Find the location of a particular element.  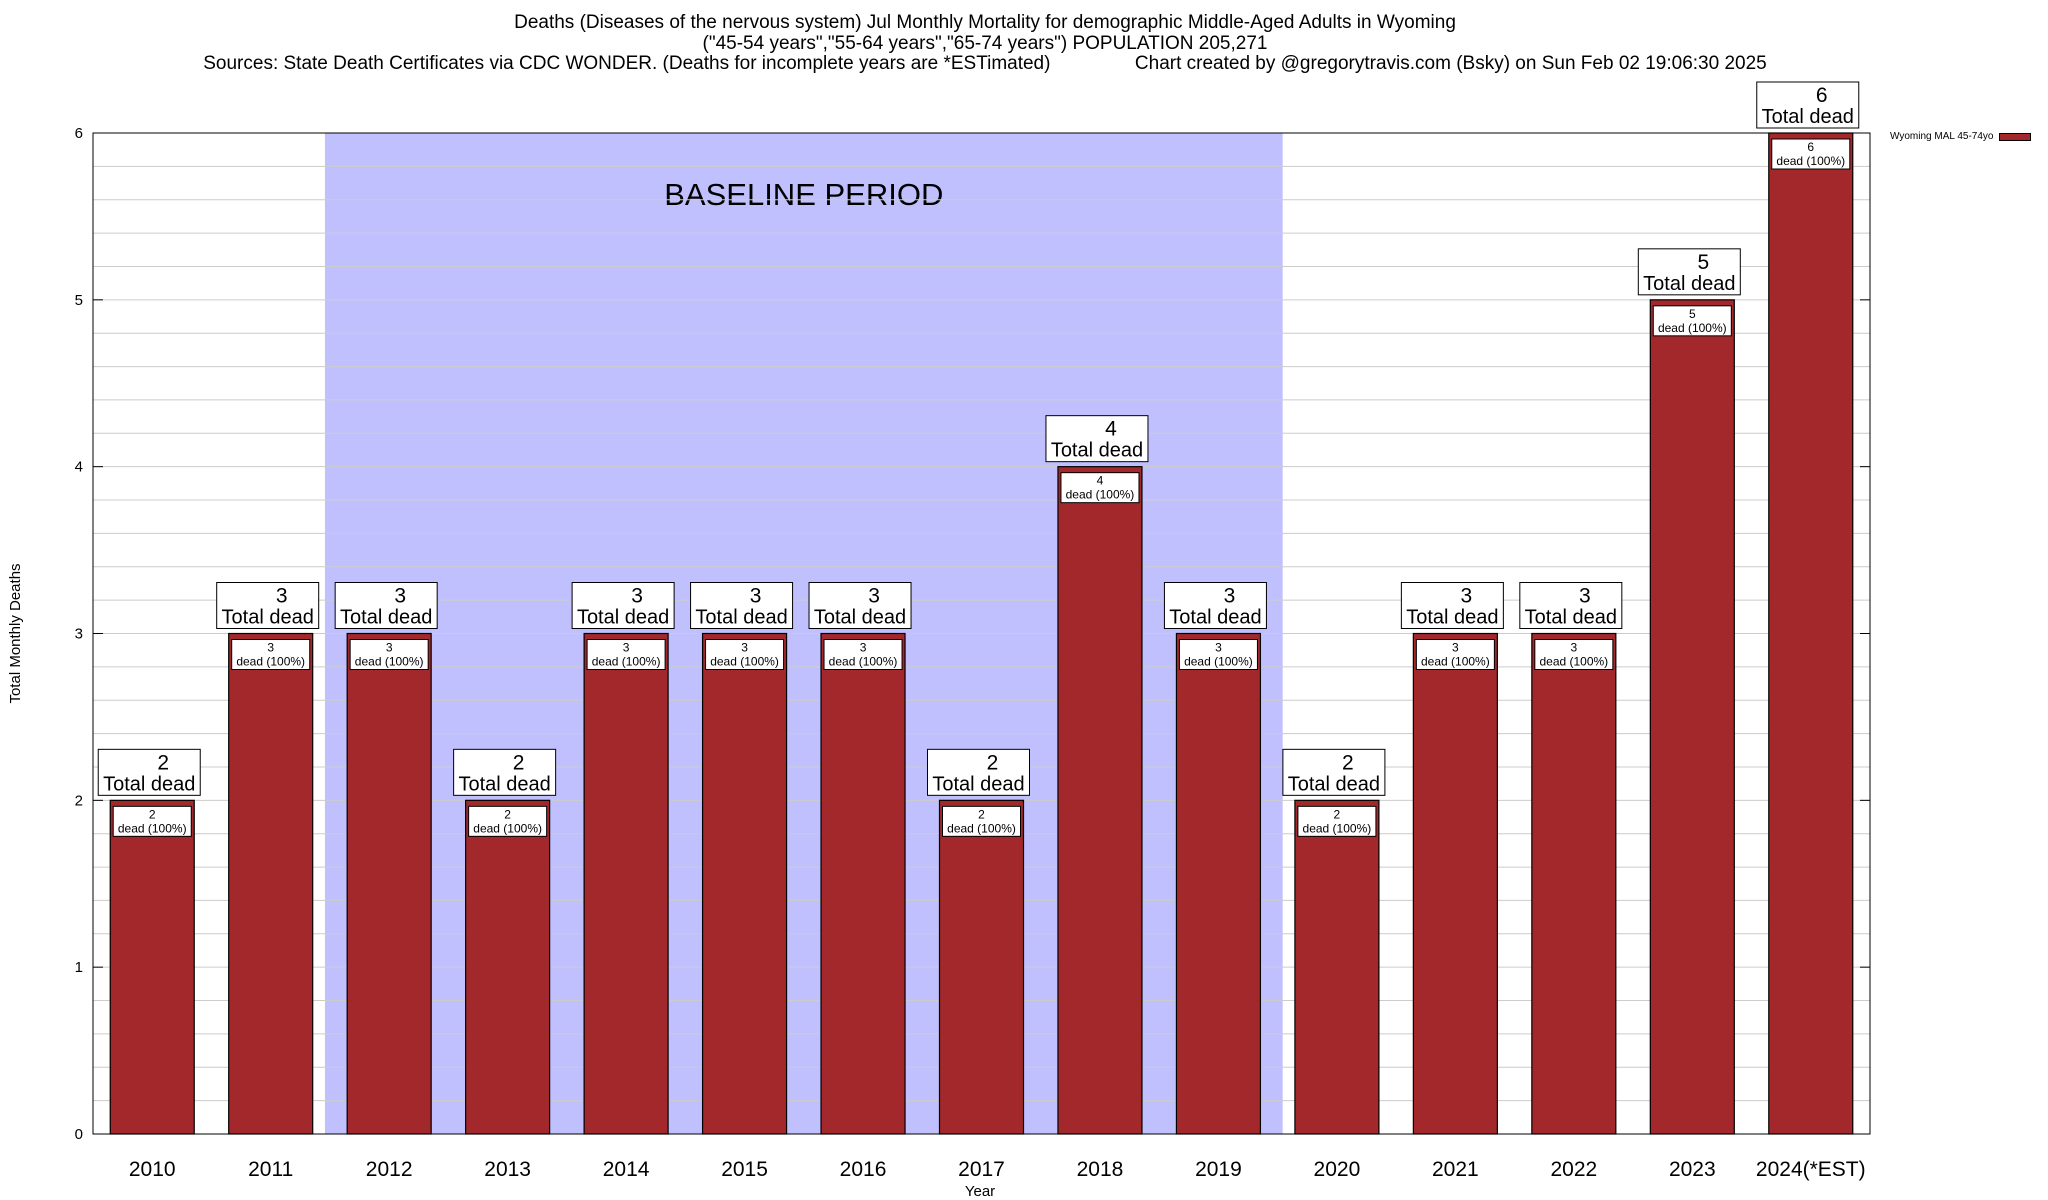

legend-label: Wyoming MAL 45-74yo is located at coordinates (1942, 136).